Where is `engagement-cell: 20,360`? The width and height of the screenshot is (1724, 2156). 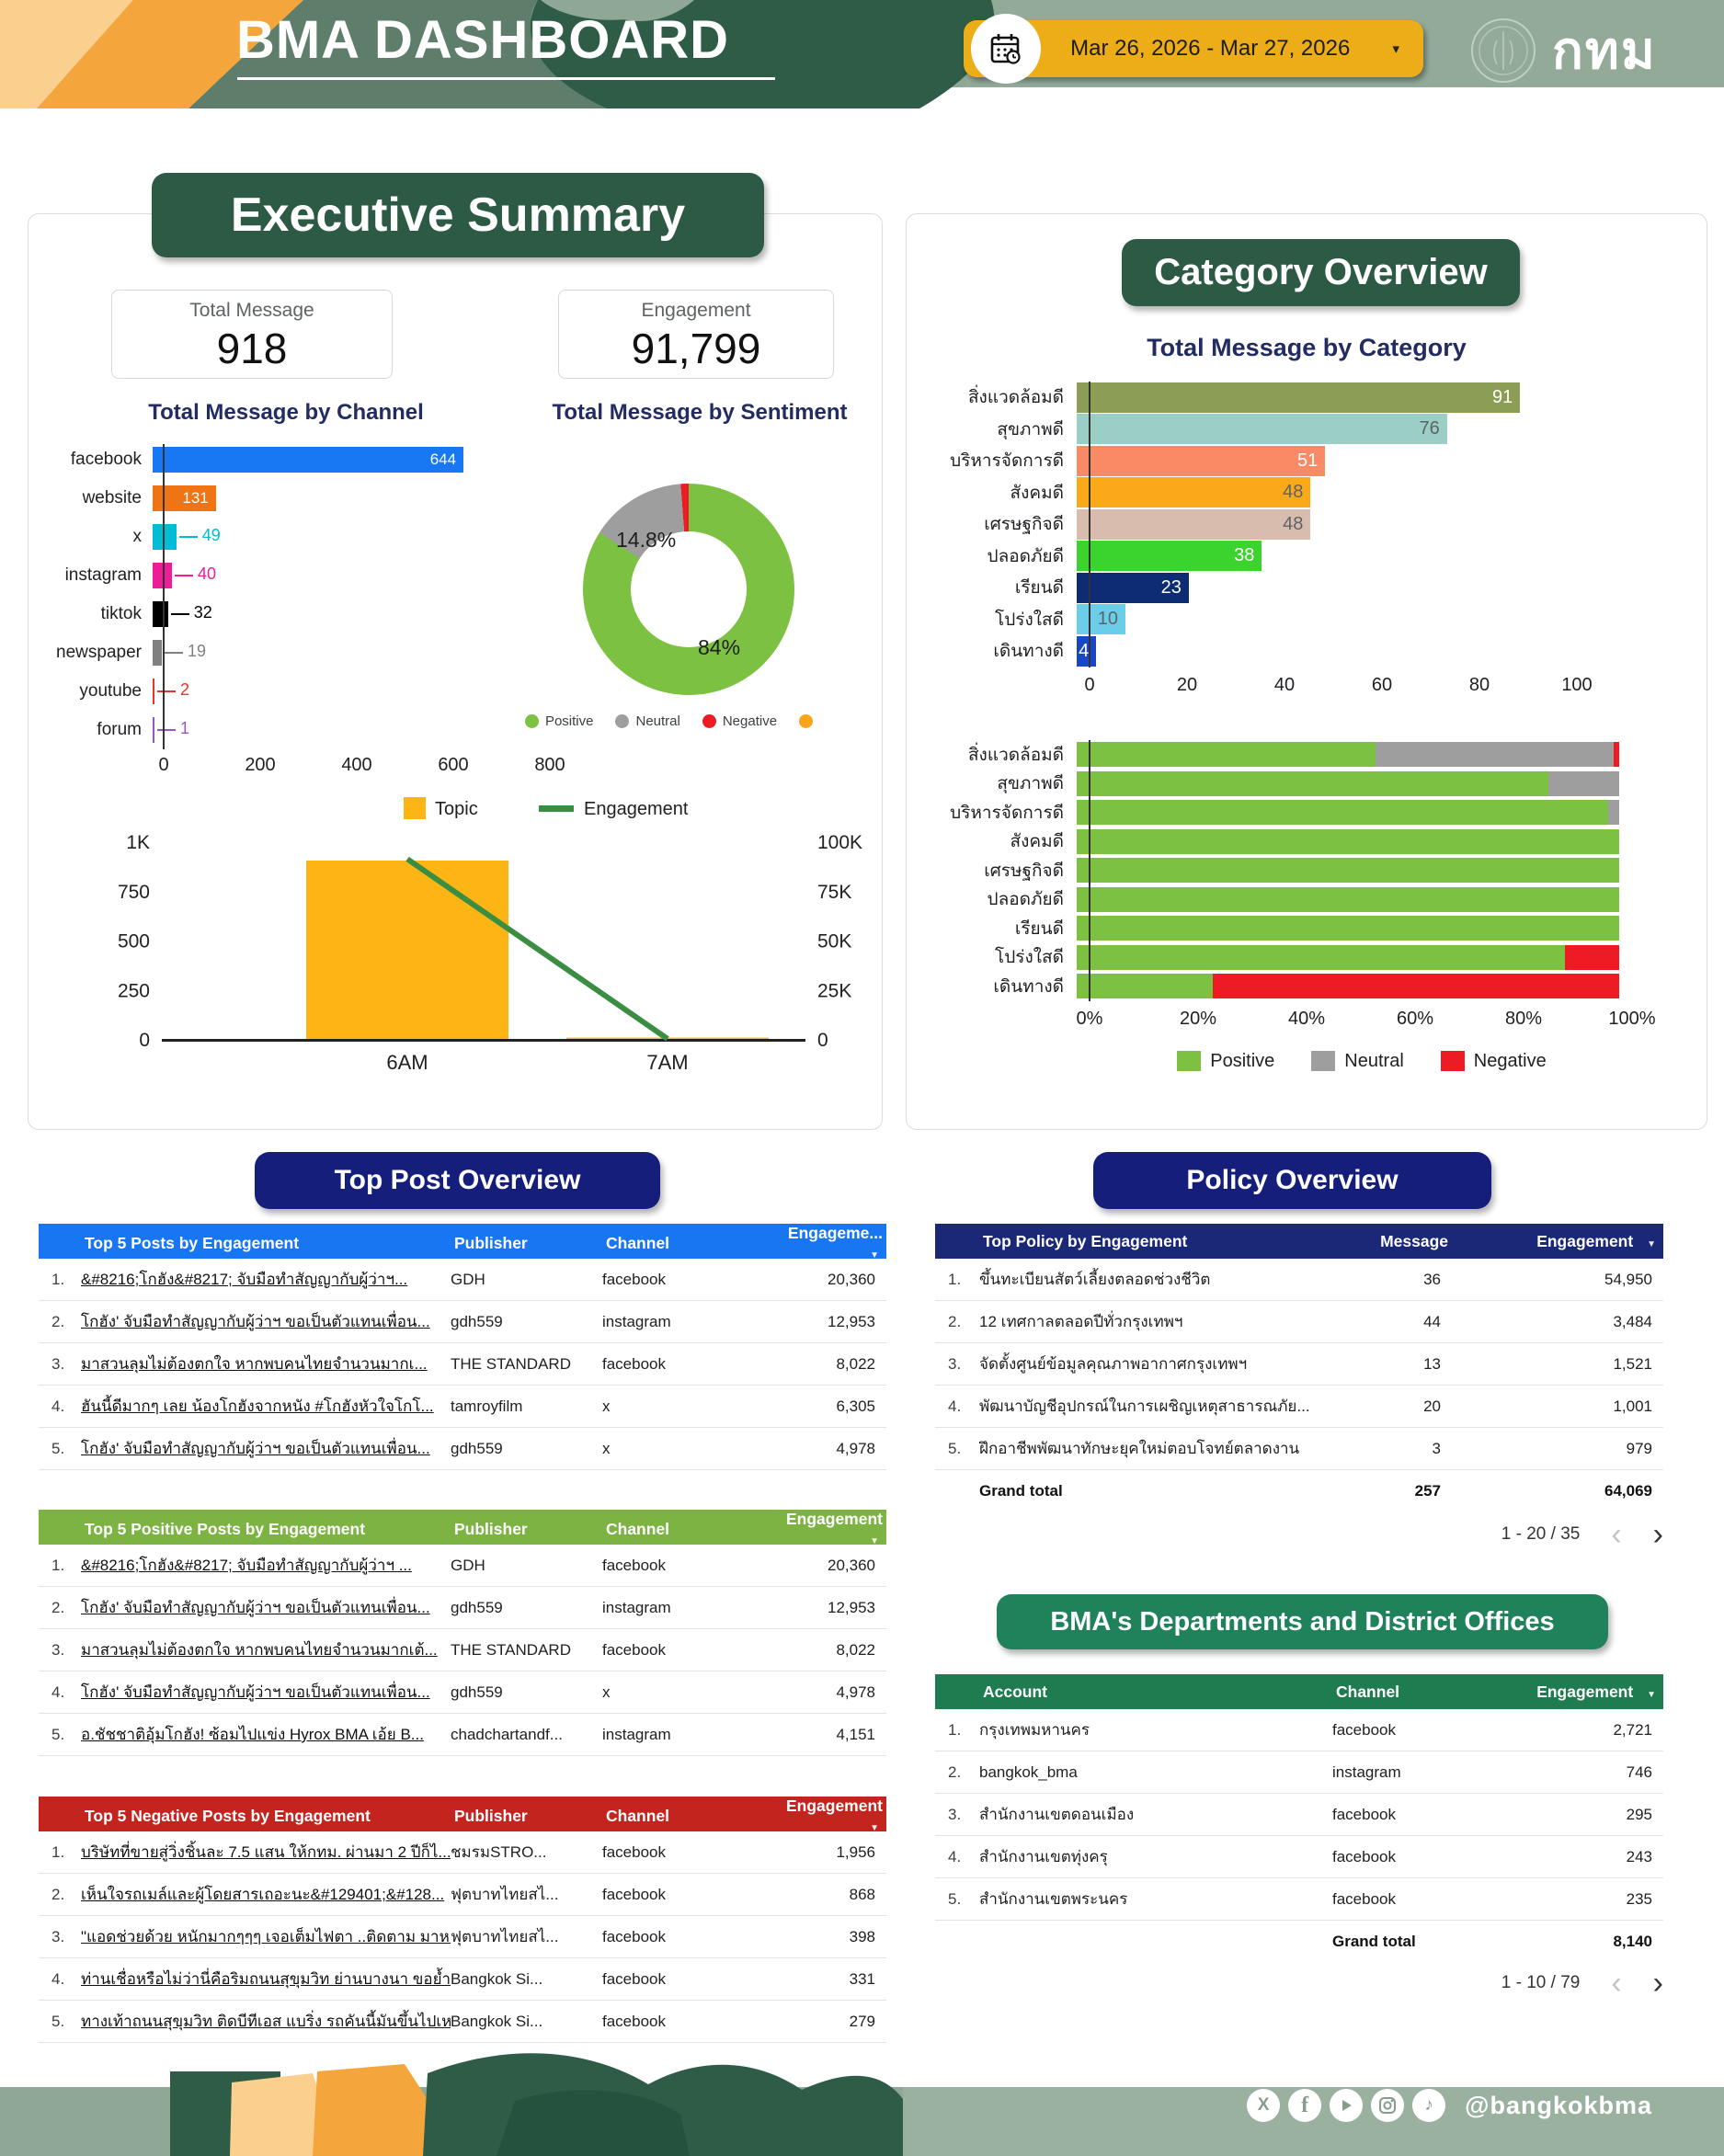
engagement-cell: 20,360 is located at coordinates (851, 1565).